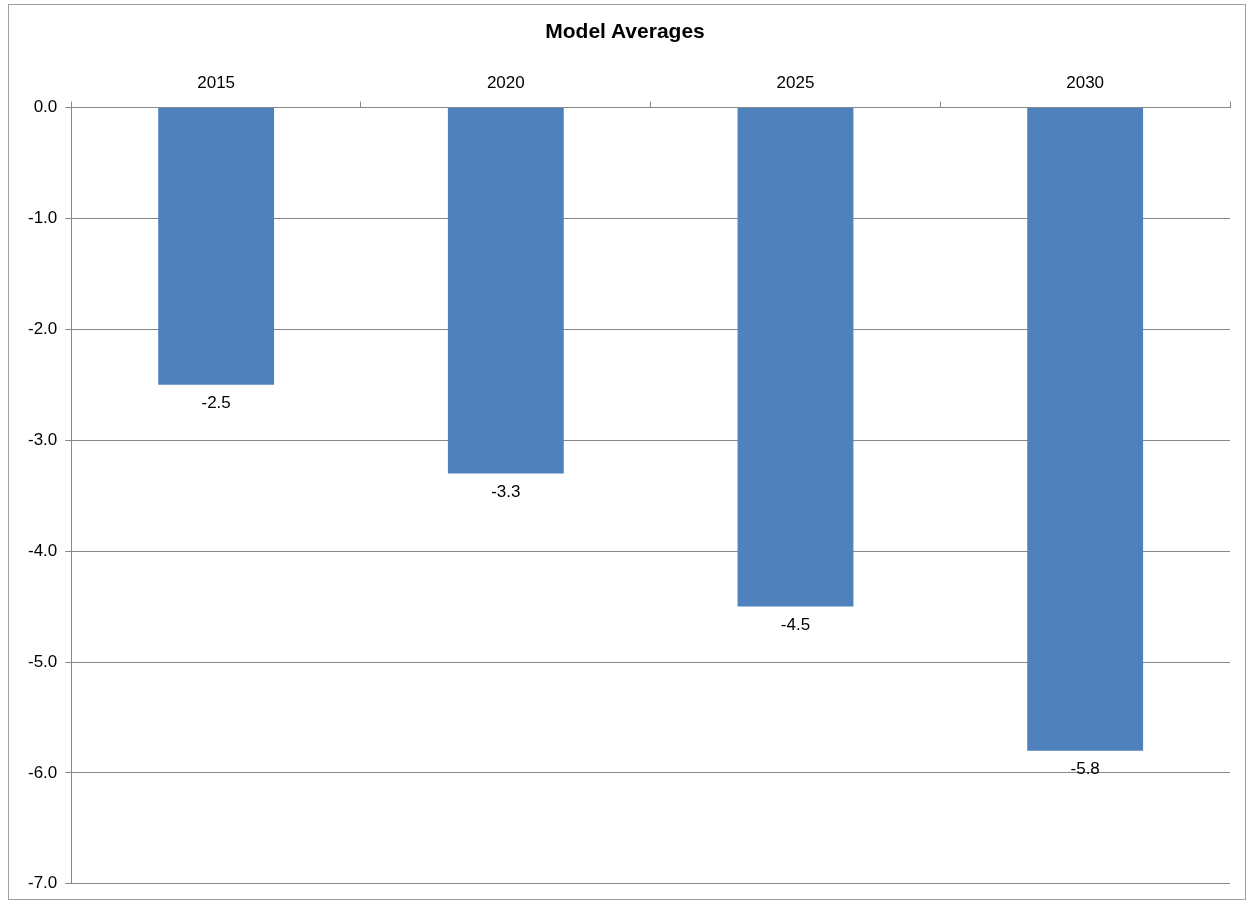 This screenshot has width=1248, height=902. I want to click on y-tick-label: 0.0, so click(45, 107).